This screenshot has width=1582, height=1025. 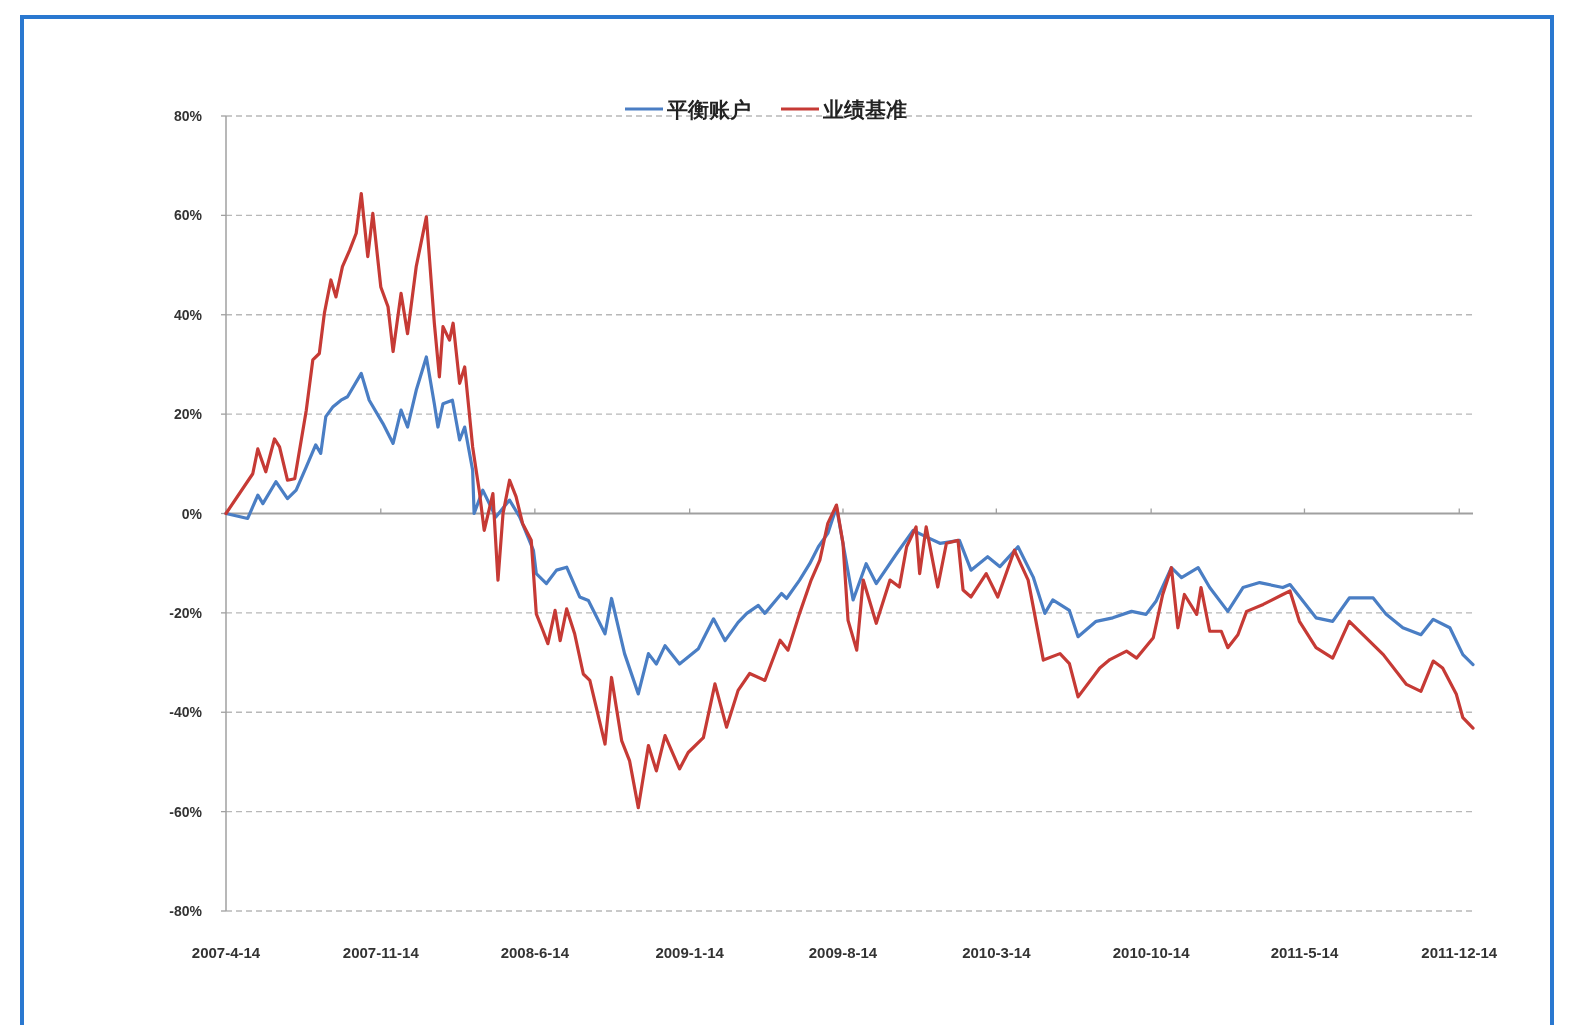 What do you see at coordinates (186, 911) in the screenshot?
I see `y-tick-label: -80%` at bounding box center [186, 911].